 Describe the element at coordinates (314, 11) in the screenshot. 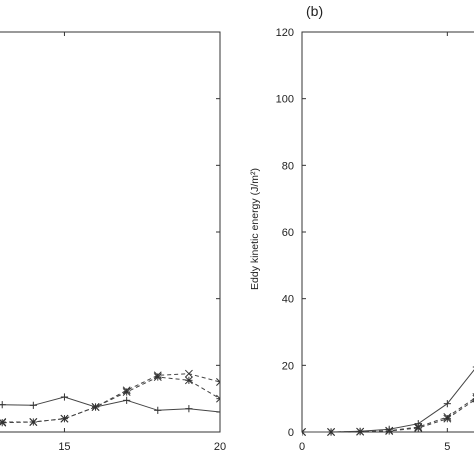

I see `panel-label: (b)` at that location.